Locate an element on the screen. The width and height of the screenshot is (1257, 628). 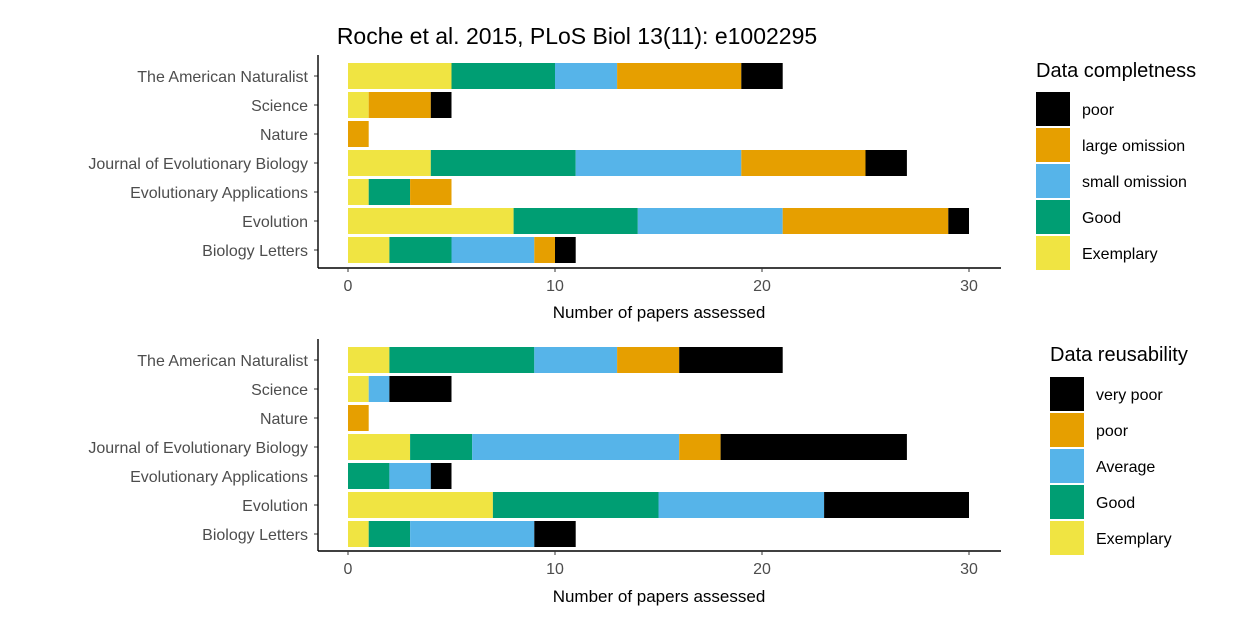
legend-label: large omission is located at coordinates (1133, 146).